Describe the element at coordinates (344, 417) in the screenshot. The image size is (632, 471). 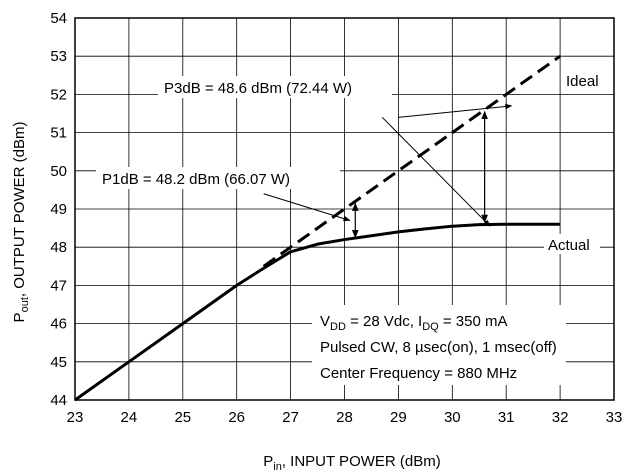
I see `x-tick-label: 28` at that location.